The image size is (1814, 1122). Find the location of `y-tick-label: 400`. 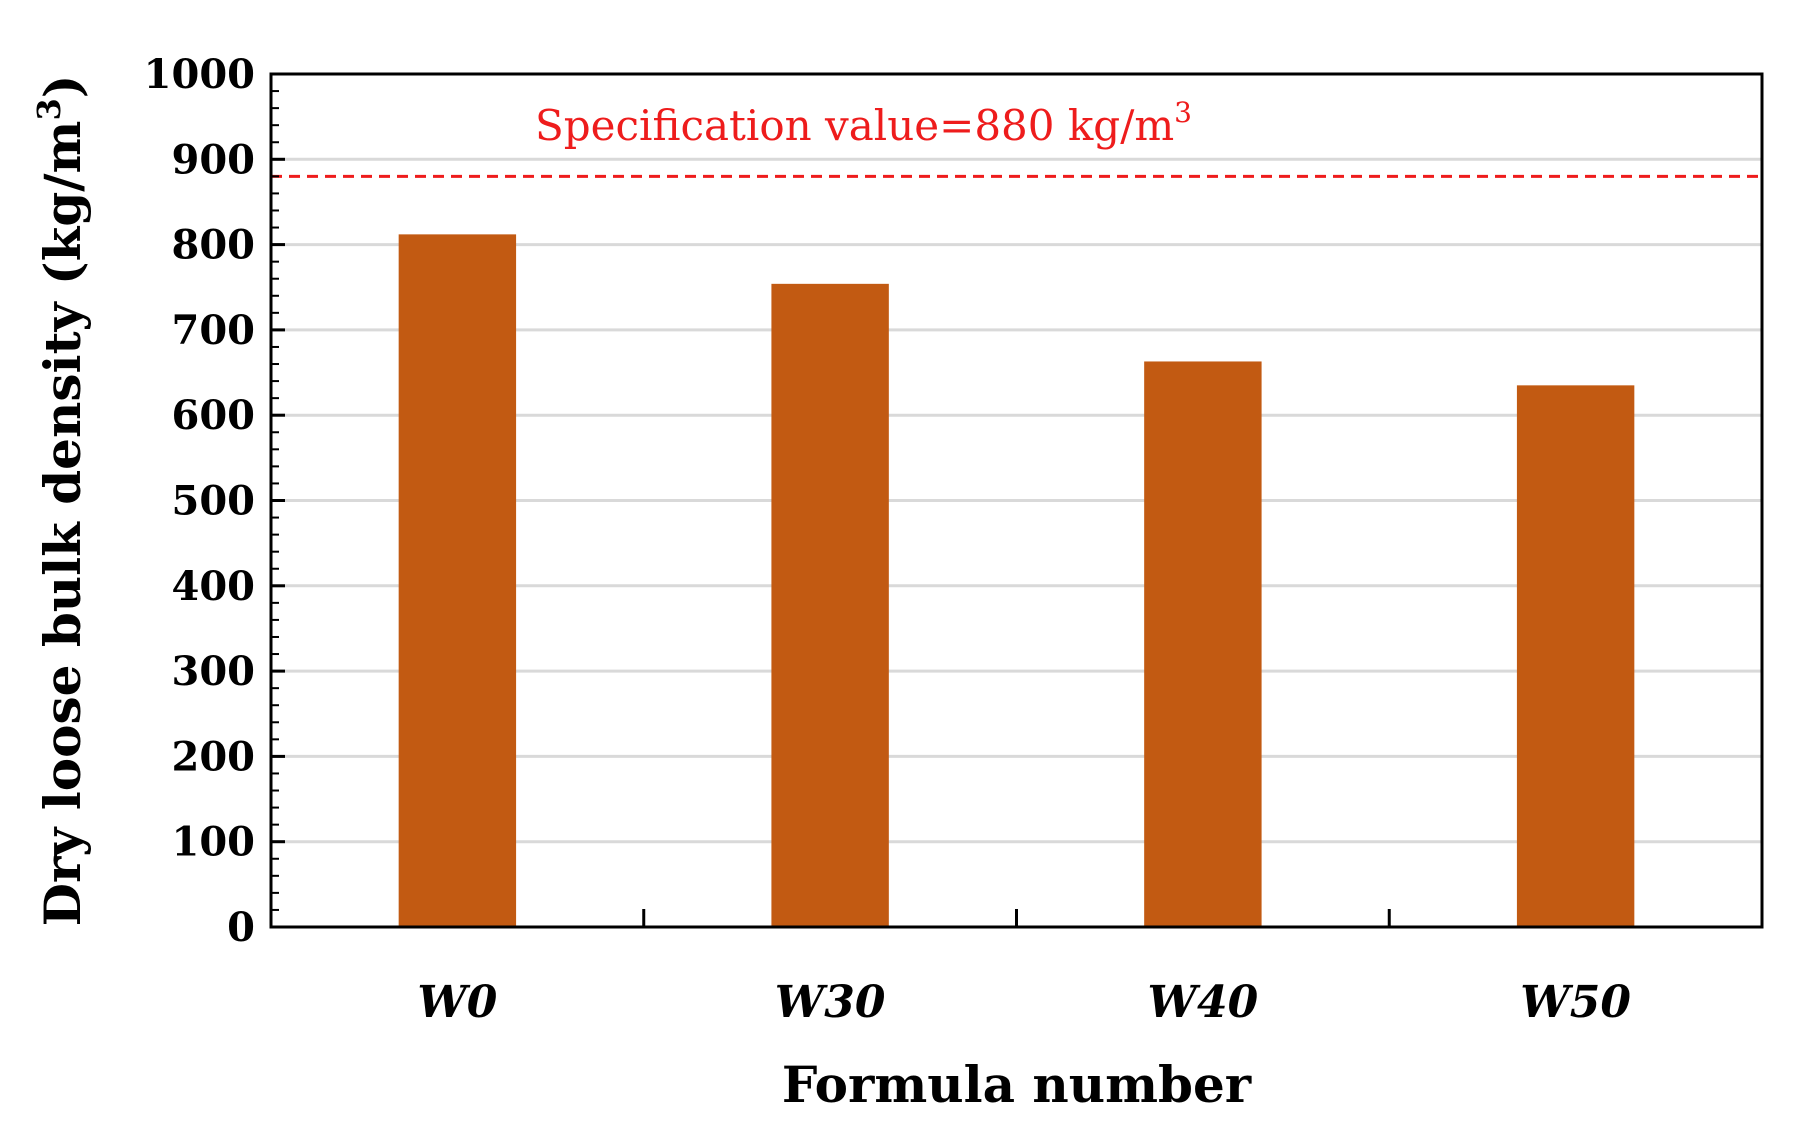

y-tick-label: 400 is located at coordinates (214, 586).